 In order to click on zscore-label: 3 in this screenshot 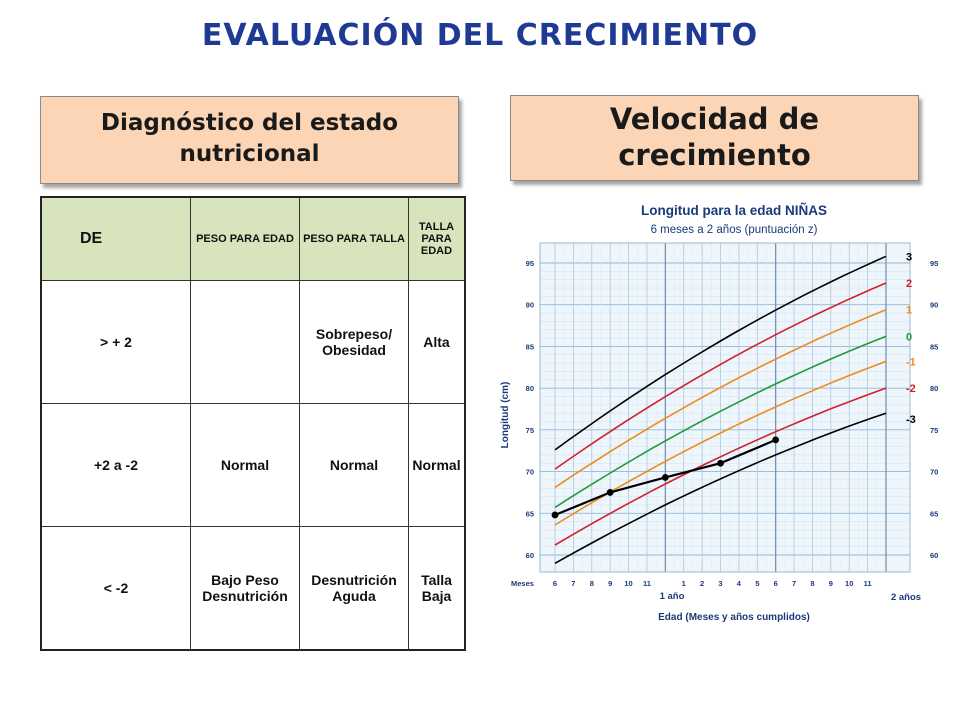, I will do `click(909, 257)`.